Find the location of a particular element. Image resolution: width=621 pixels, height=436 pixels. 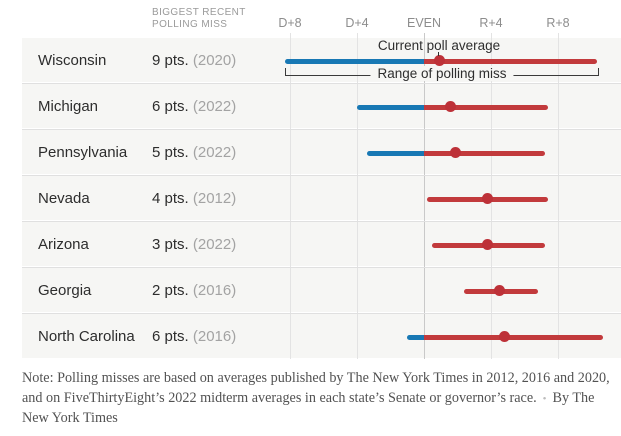

polling-miss-value: 6 pts. (2016) is located at coordinates (194, 336).